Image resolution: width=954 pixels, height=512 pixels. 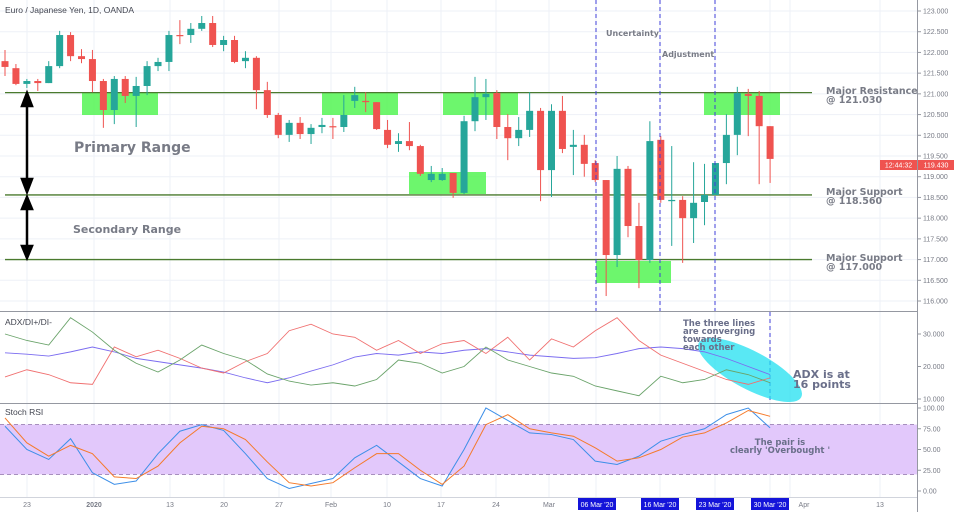 What do you see at coordinates (127, 229) in the screenshot?
I see `secondary-range-label: Secondary Range` at bounding box center [127, 229].